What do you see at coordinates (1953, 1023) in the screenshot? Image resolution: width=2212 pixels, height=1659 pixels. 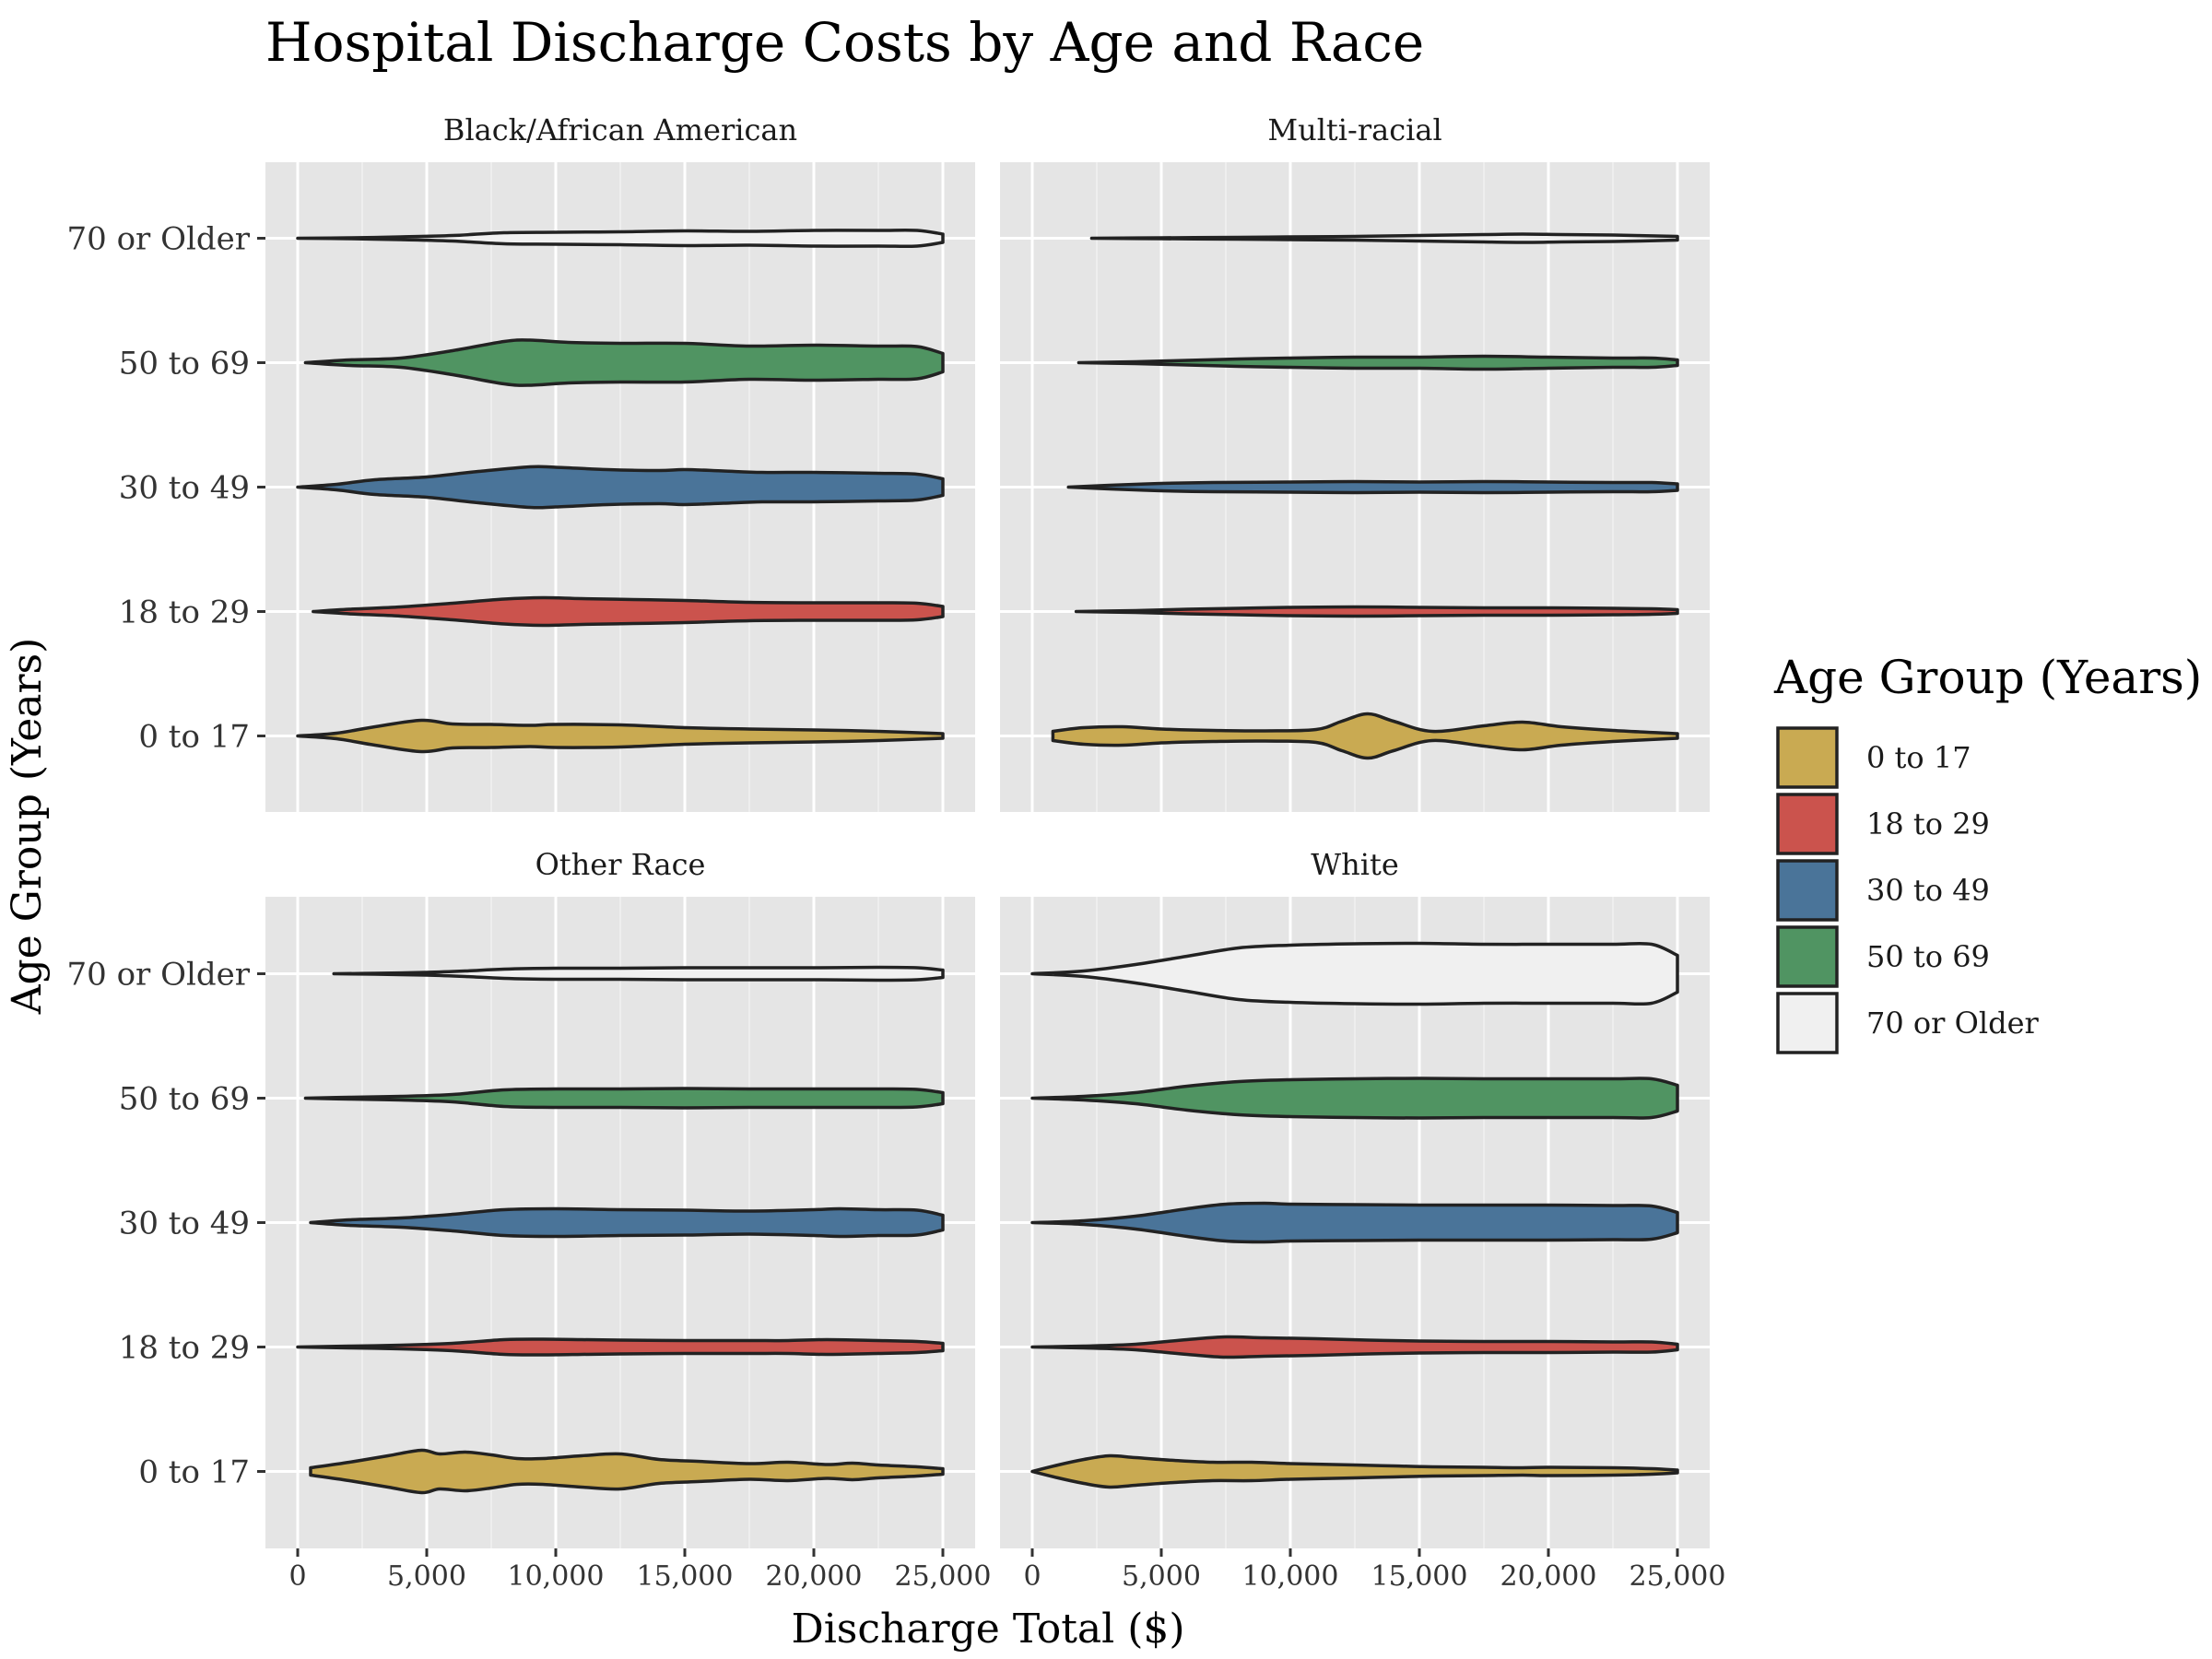 I see `legend-label: 70 or Older` at bounding box center [1953, 1023].